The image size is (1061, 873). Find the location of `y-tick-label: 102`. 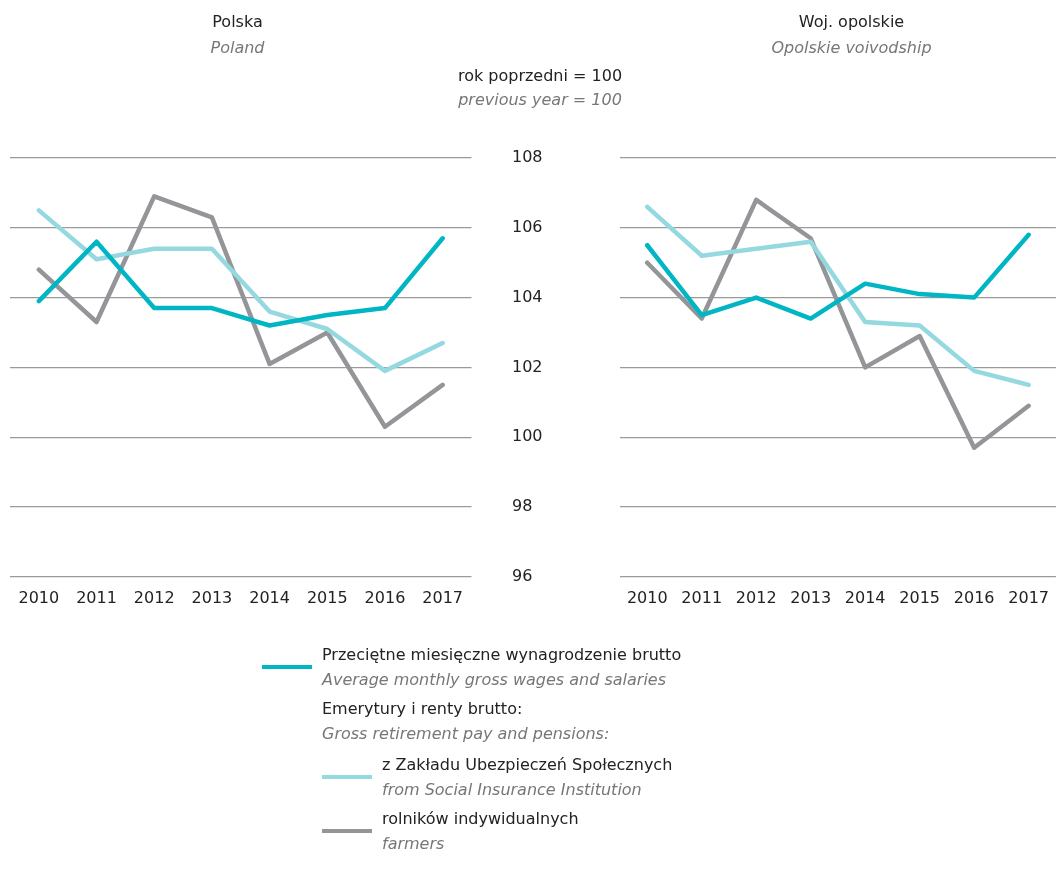

y-tick-label: 102 is located at coordinates (527, 366).